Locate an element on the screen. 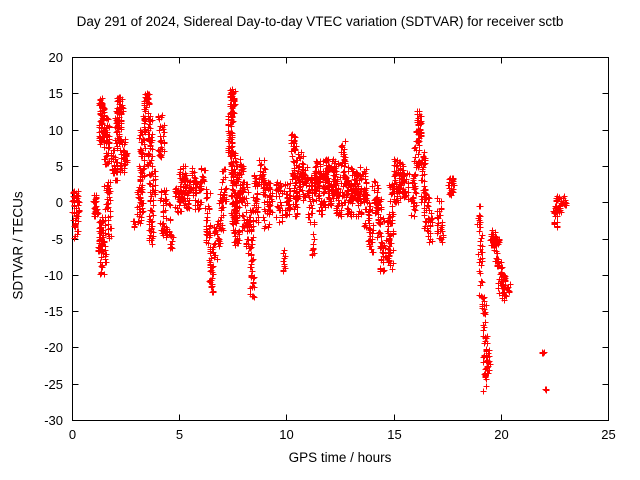  y-tick-label: 15 is located at coordinates (56, 93).